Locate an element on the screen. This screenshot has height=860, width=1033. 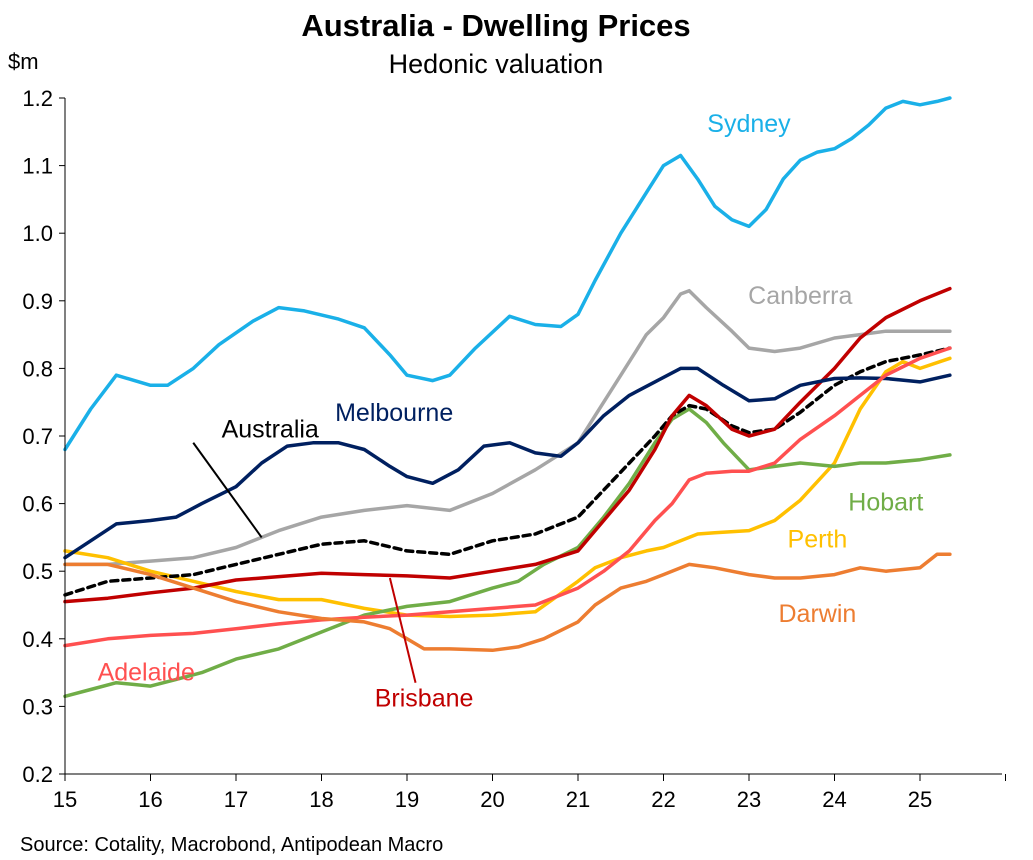
x-tick-label: 22 is located at coordinates (663, 799).